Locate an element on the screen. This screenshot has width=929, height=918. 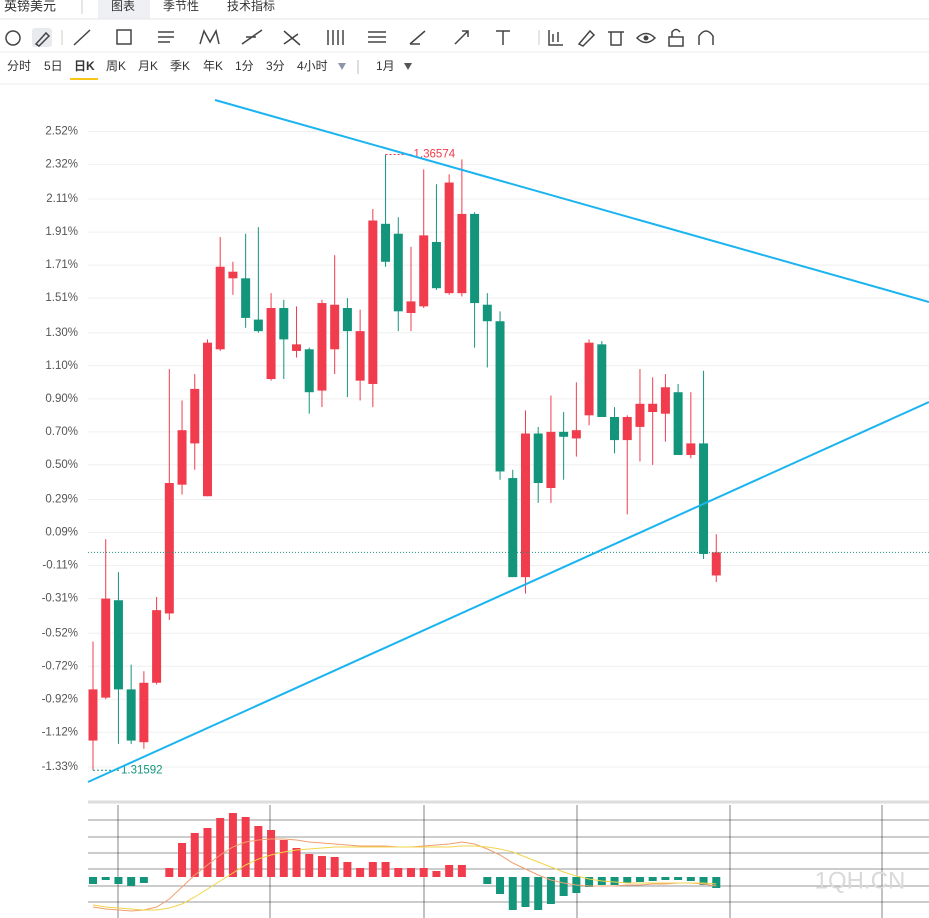
period: 4小时 is located at coordinates (312, 66).